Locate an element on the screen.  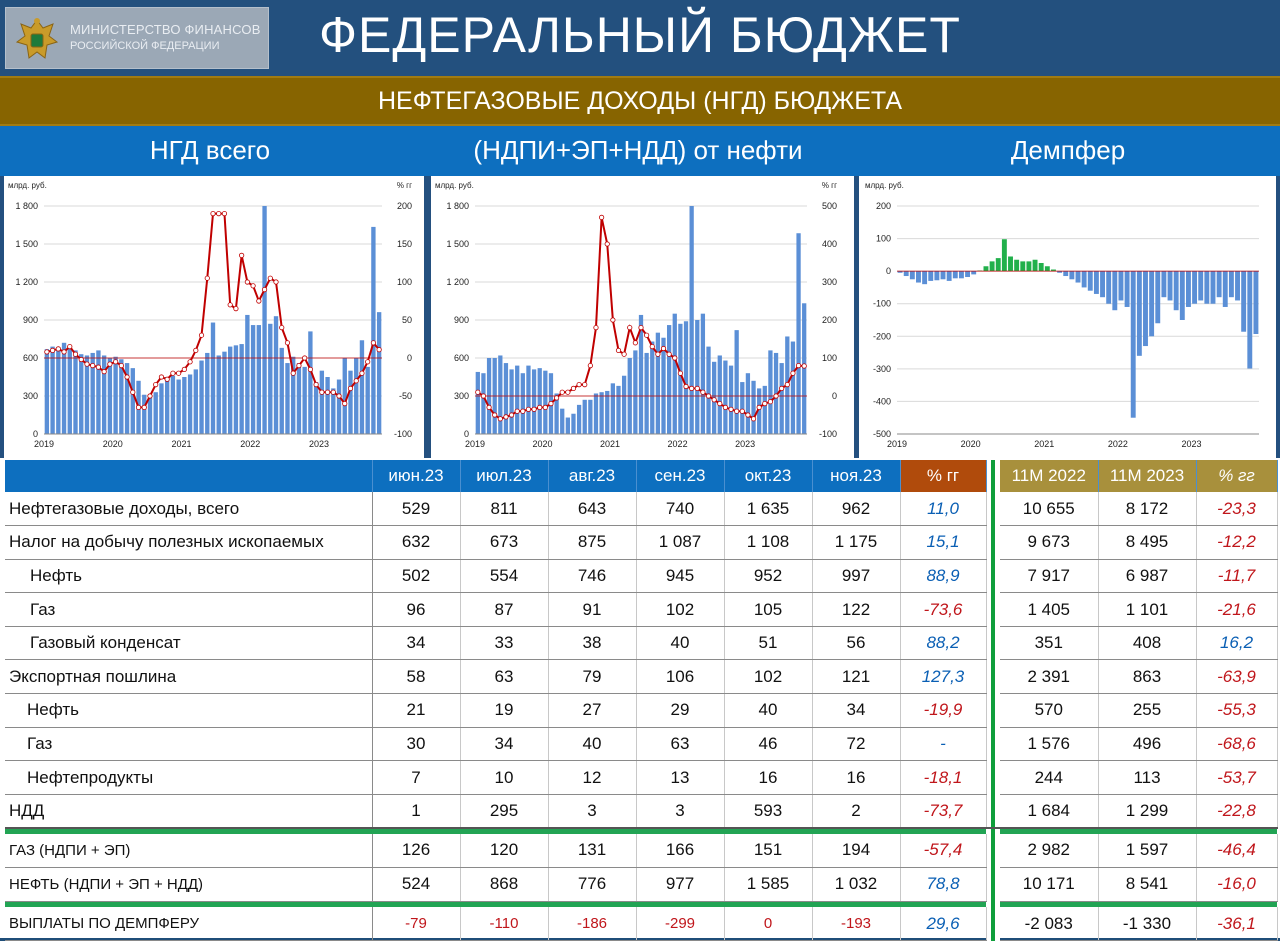
header-aug23: авг.23 is located at coordinates (592, 476).